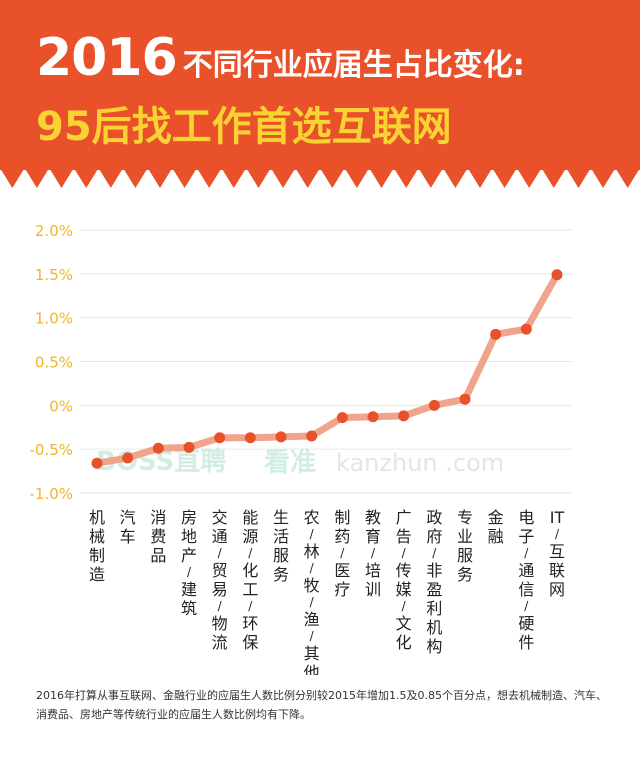  I want to click on x-tick-label: 农/林/牧/渔/其他, so click(312, 591).